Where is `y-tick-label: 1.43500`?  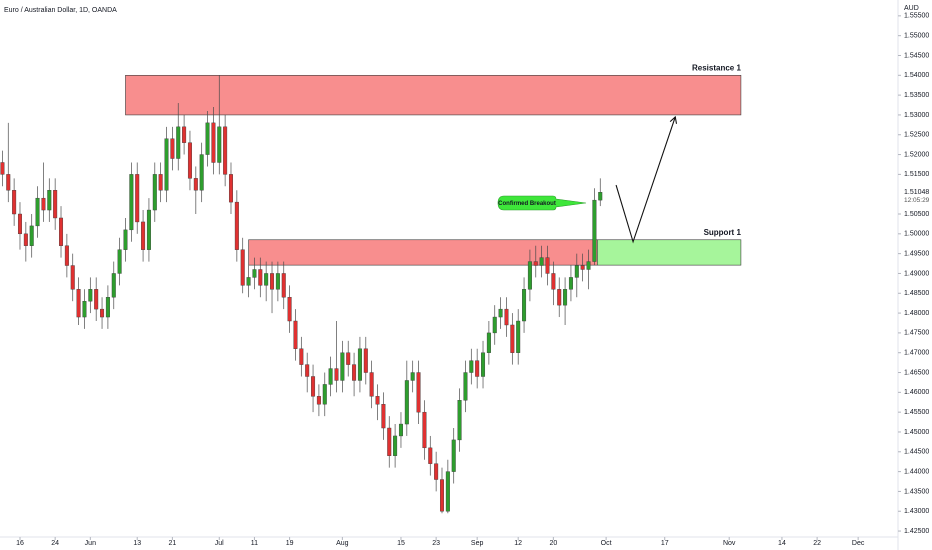 y-tick-label: 1.43500 is located at coordinates (916, 491).